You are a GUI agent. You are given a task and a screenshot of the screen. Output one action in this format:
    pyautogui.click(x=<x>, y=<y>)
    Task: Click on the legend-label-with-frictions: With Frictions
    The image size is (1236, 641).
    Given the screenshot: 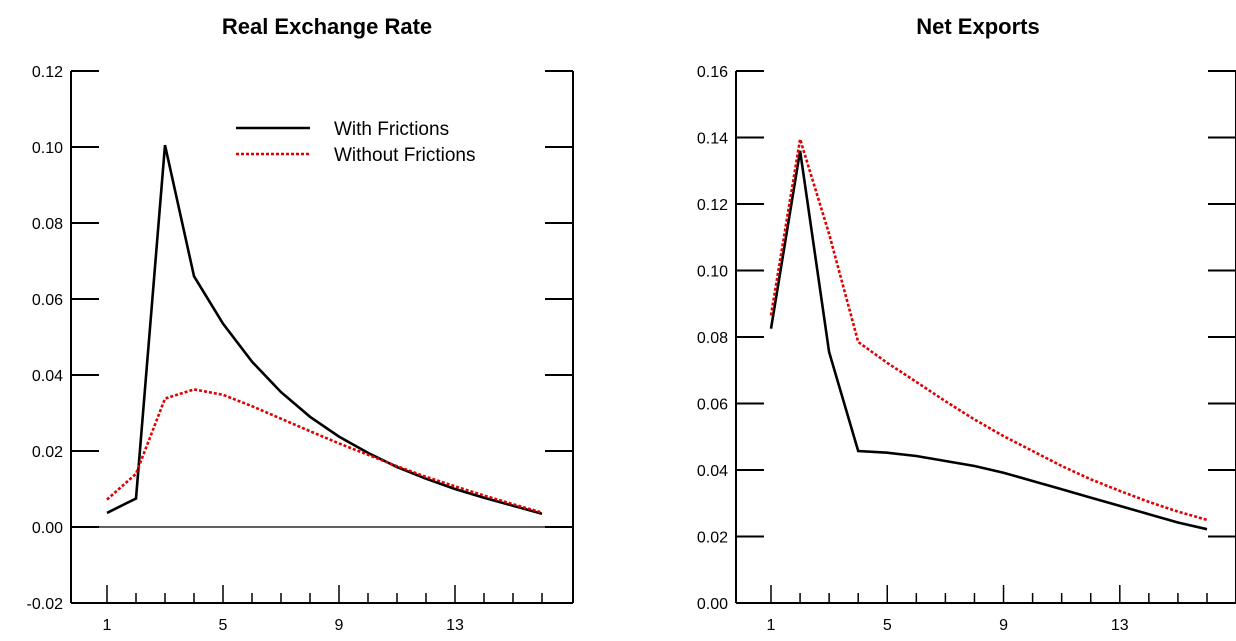 What is the action you would take?
    pyautogui.click(x=391, y=129)
    